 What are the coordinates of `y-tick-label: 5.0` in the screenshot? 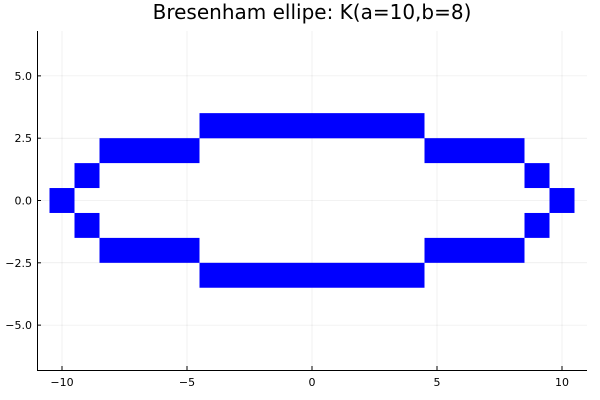 It's located at (24, 76).